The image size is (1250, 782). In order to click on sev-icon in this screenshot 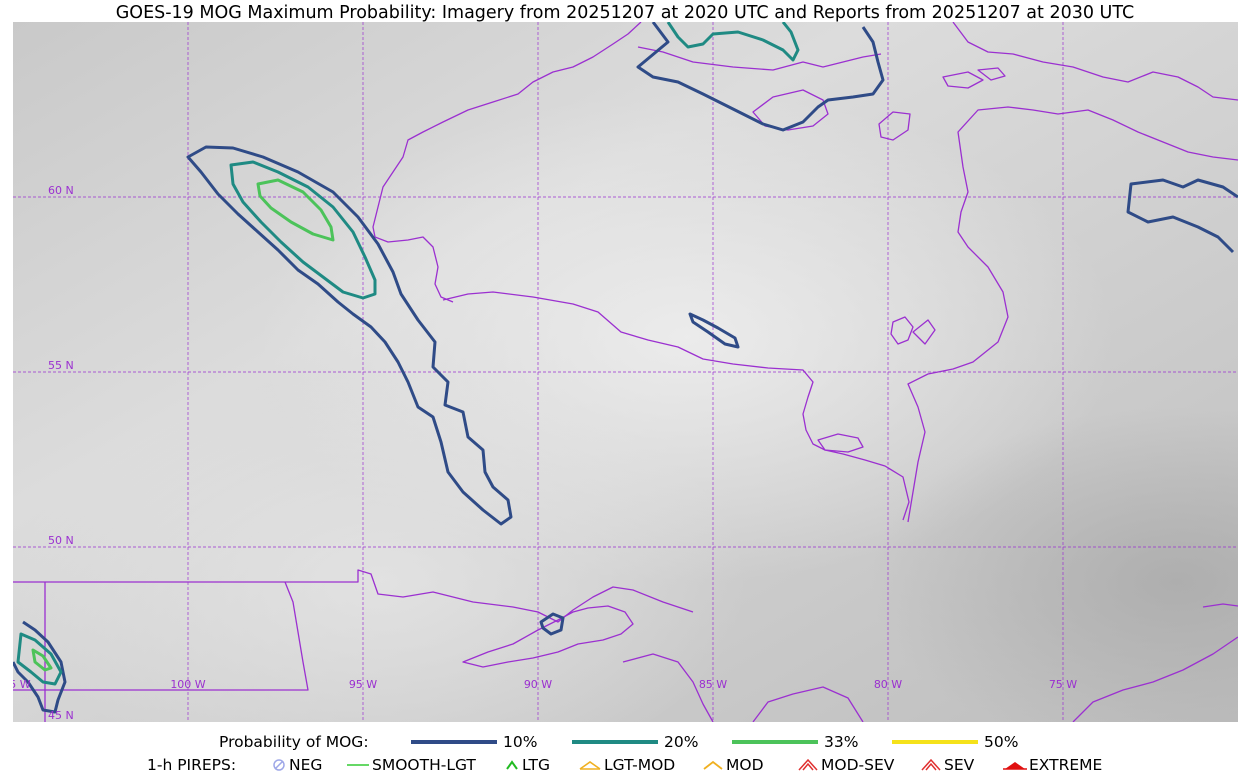, I will do `click(931, 764)`.